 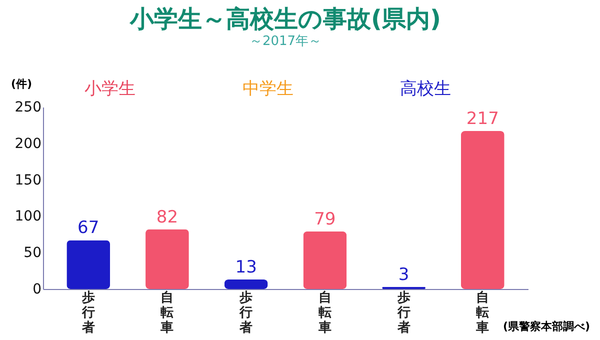 What do you see at coordinates (21, 84) in the screenshot?
I see `y-axis-title: (件)` at bounding box center [21, 84].